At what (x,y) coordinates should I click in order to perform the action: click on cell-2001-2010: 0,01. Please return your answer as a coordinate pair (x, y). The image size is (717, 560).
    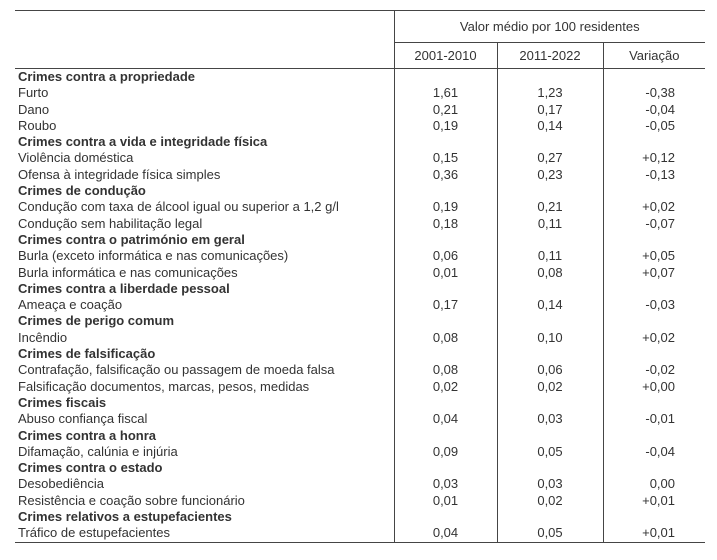
    Looking at the image, I should click on (446, 501).